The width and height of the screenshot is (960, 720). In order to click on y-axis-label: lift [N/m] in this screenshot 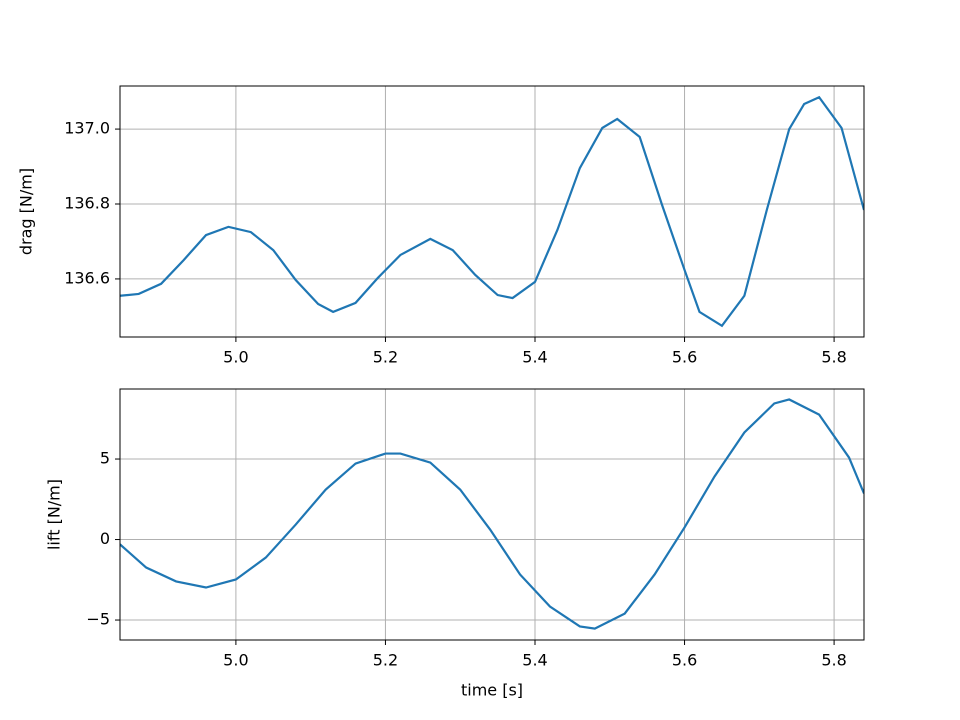, I will do `click(54, 514)`.